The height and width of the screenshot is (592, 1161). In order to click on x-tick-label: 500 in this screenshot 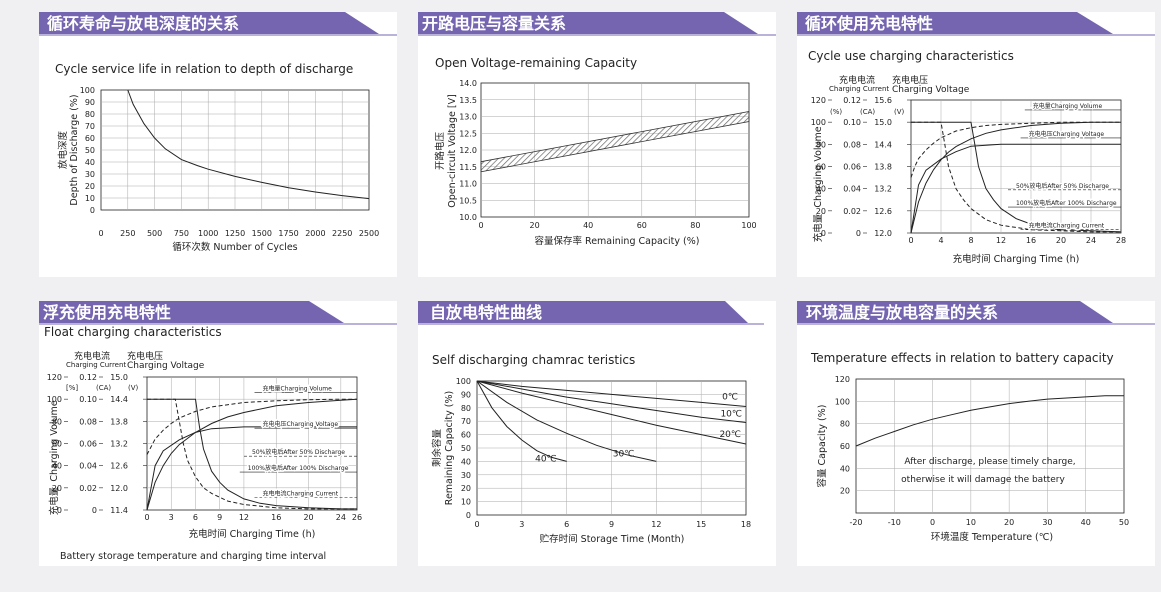, I will do `click(154, 233)`.